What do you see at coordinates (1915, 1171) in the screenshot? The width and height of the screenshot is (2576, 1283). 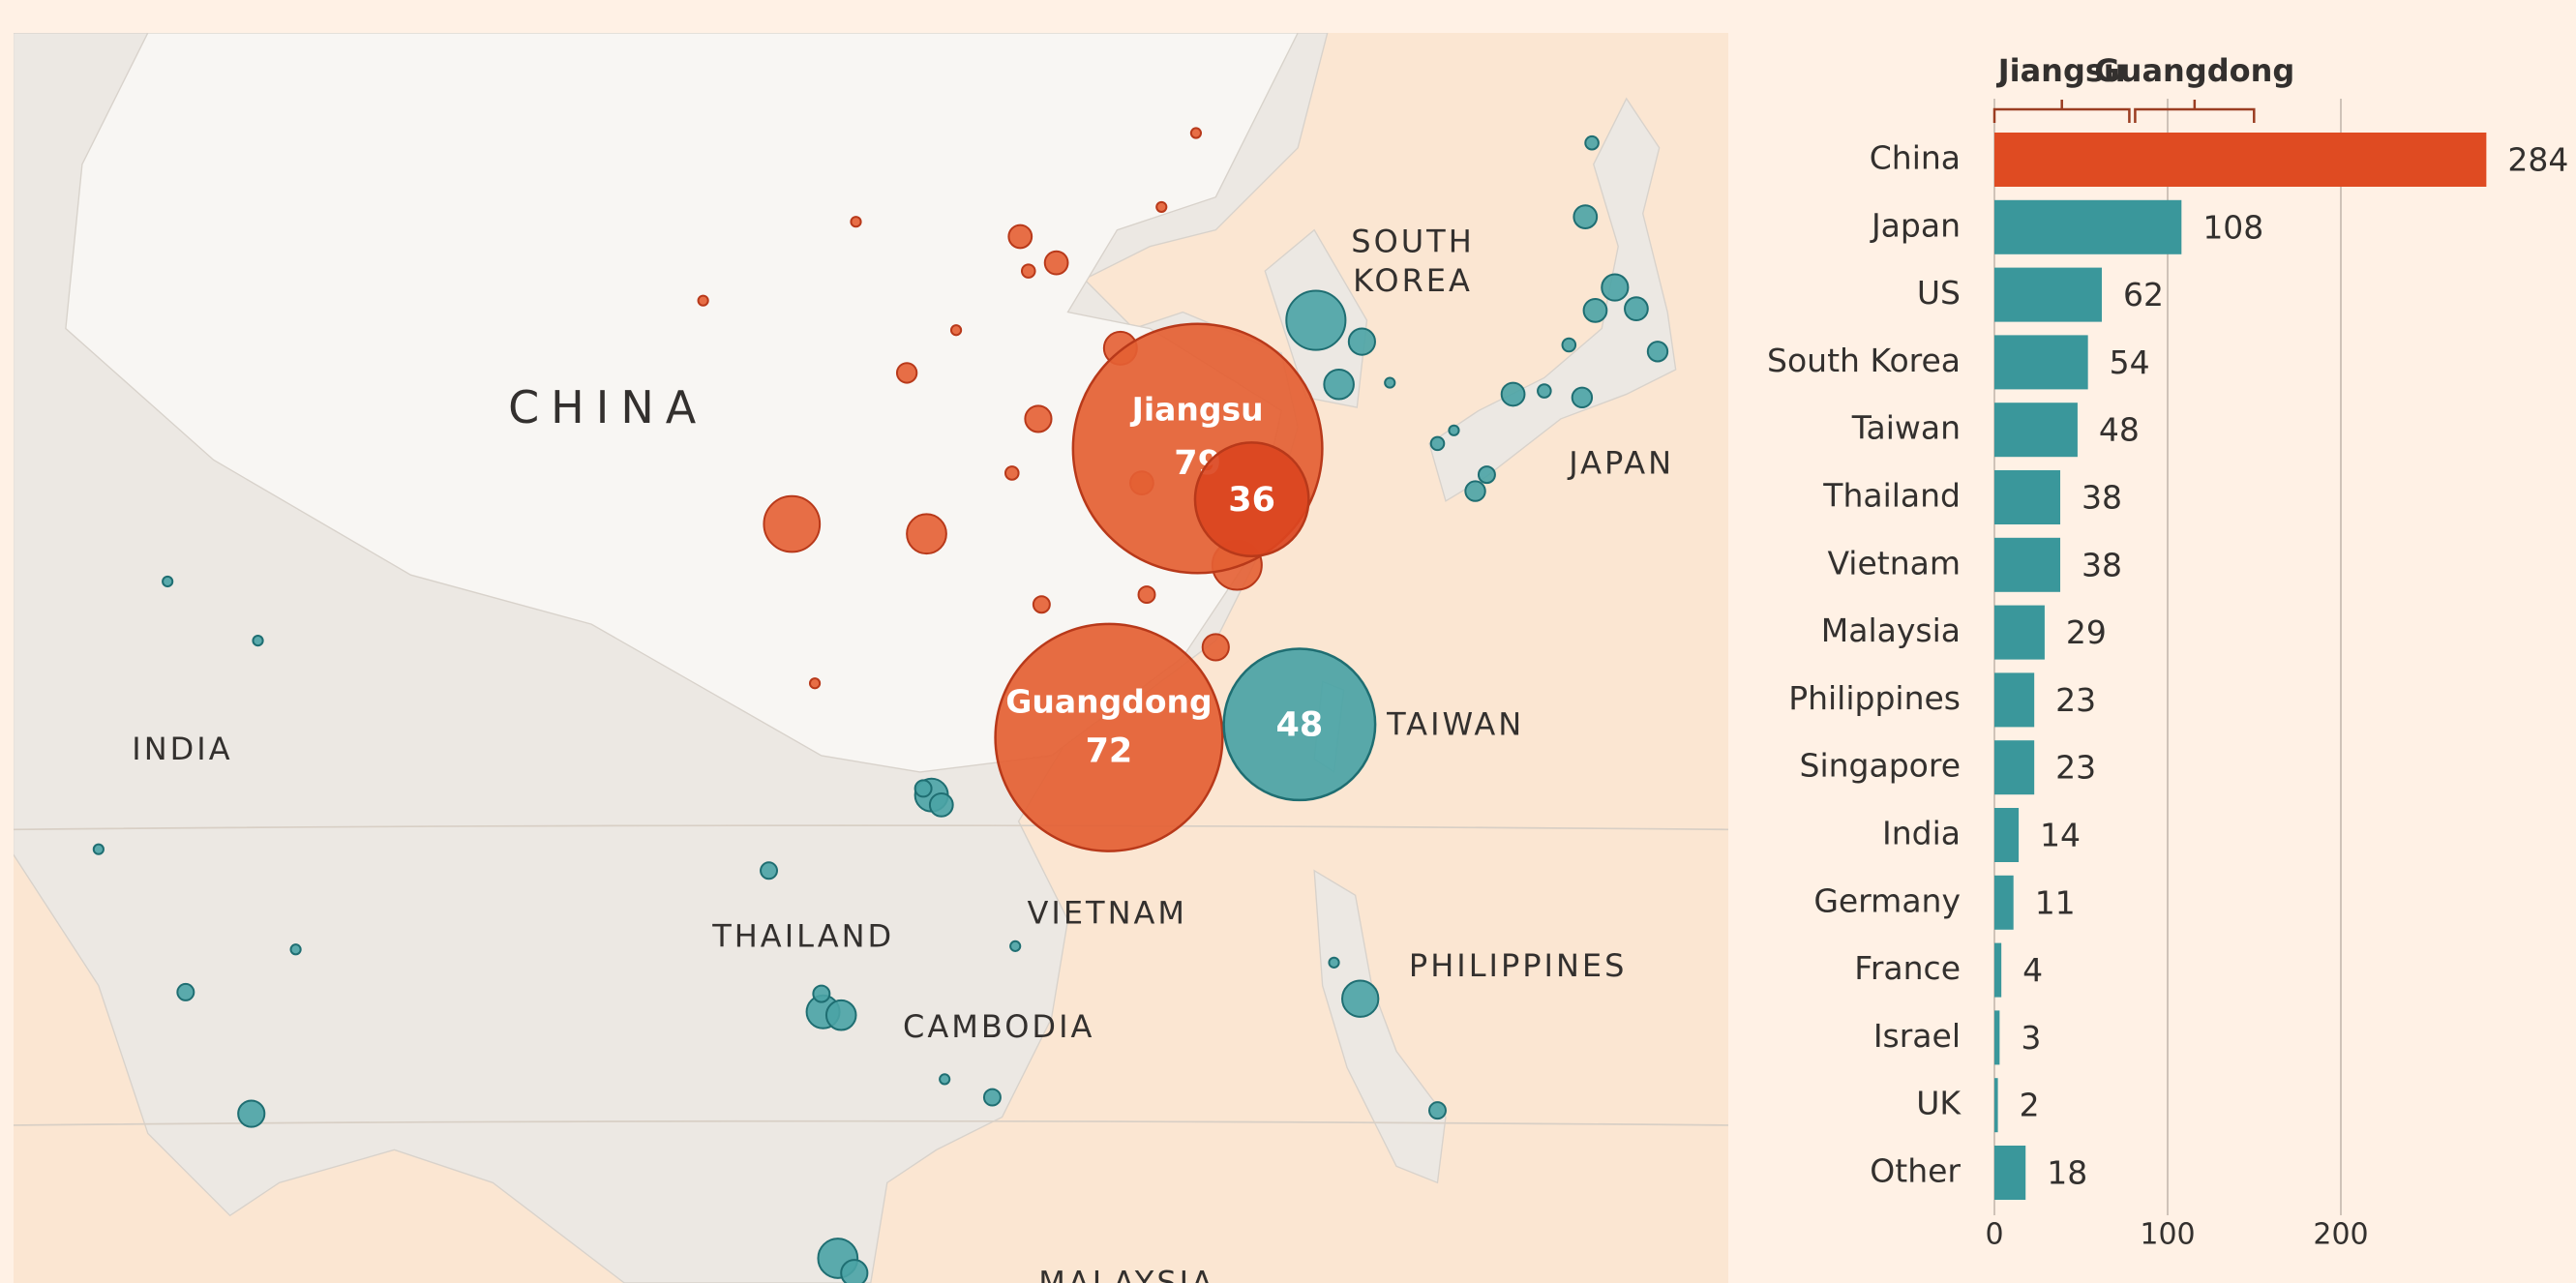 I see `category-label: Other` at bounding box center [1915, 1171].